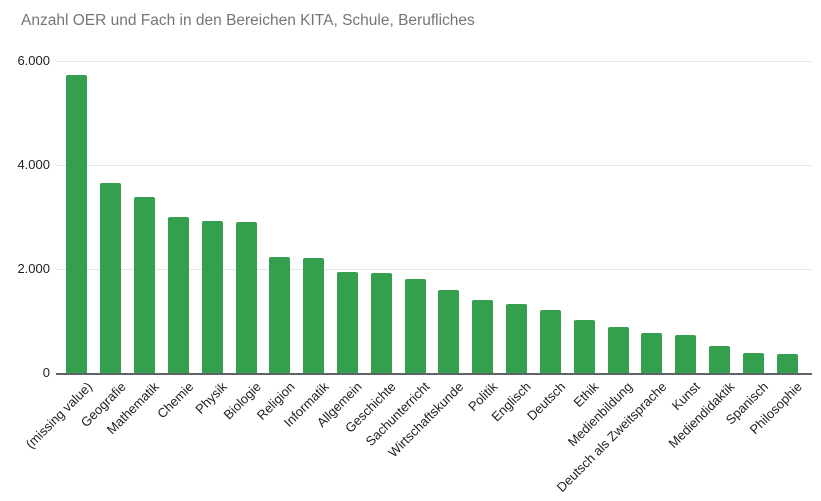 The height and width of the screenshot is (501, 821). I want to click on x-axis-label: Chemie, so click(174, 400).